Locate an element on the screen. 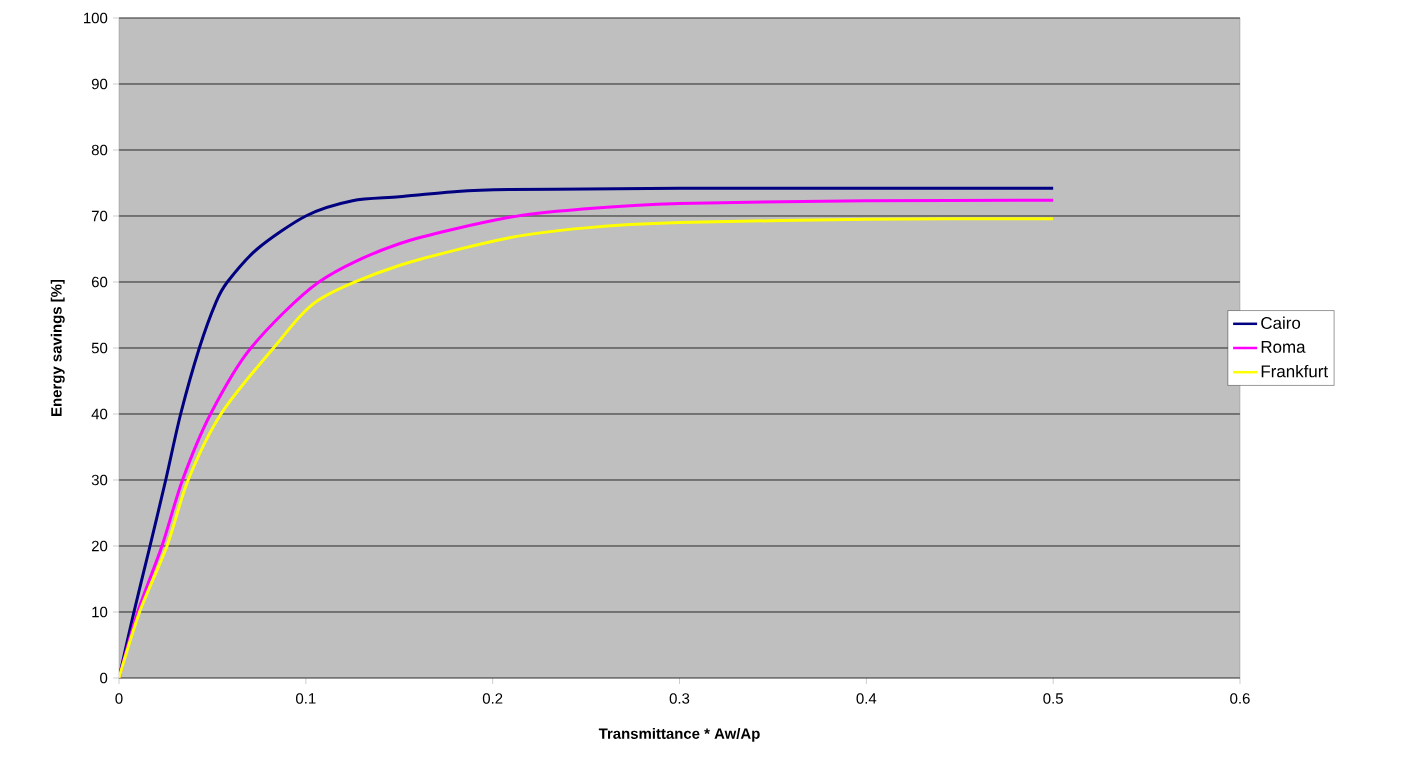  legend-label: Roma is located at coordinates (1283, 347).